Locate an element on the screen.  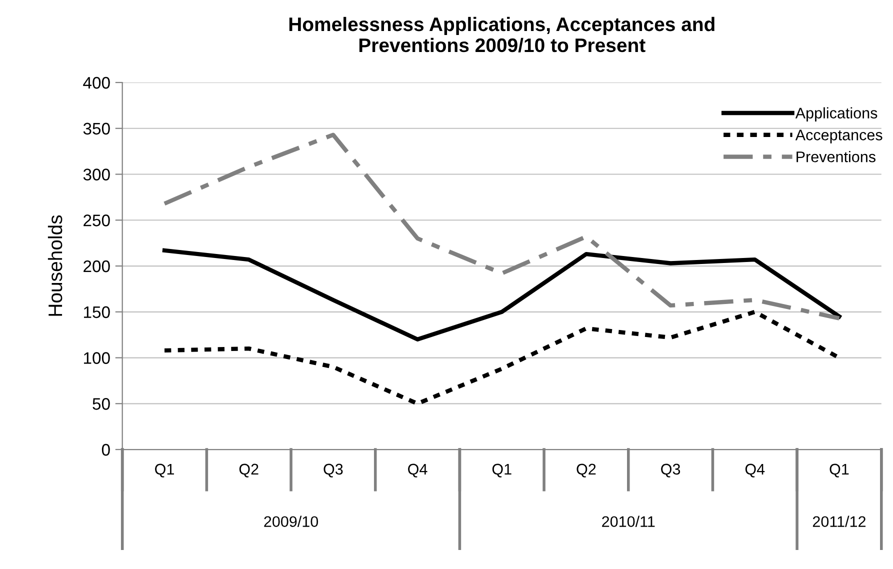
y-tick-label: 350 is located at coordinates (96, 128).